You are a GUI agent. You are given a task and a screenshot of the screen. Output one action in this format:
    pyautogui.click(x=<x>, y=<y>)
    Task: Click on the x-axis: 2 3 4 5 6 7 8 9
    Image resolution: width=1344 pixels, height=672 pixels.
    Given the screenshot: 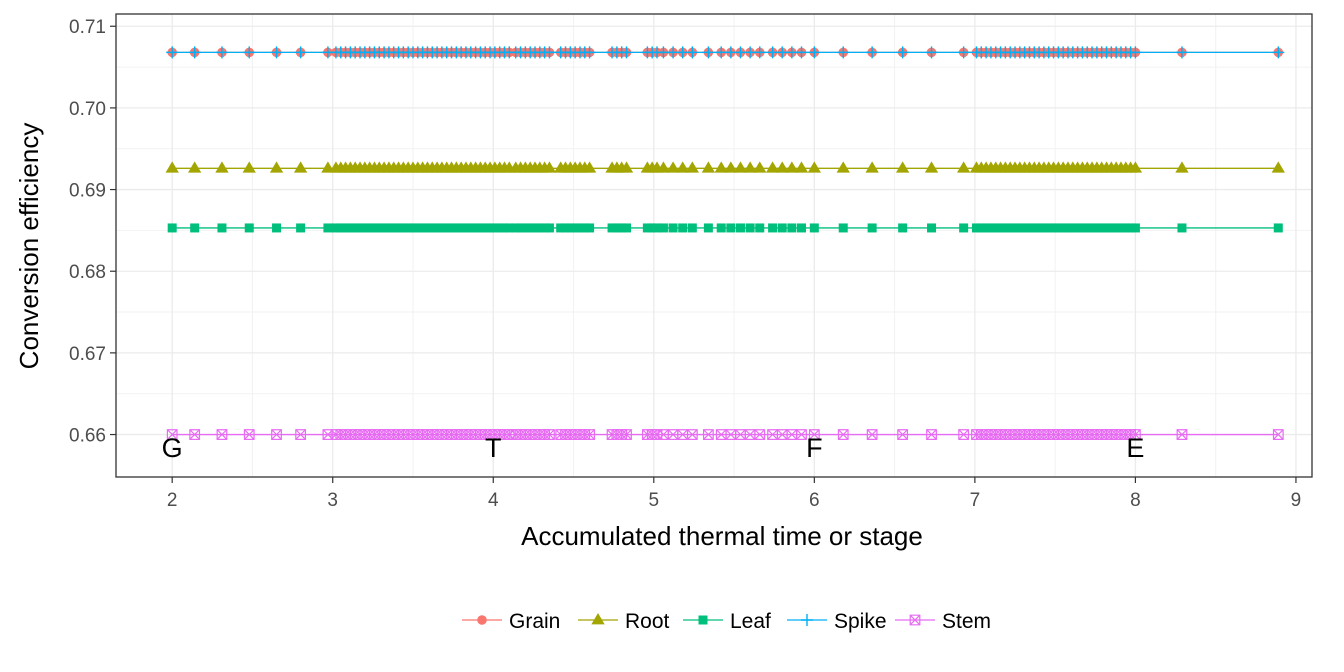 What is the action you would take?
    pyautogui.click(x=734, y=494)
    